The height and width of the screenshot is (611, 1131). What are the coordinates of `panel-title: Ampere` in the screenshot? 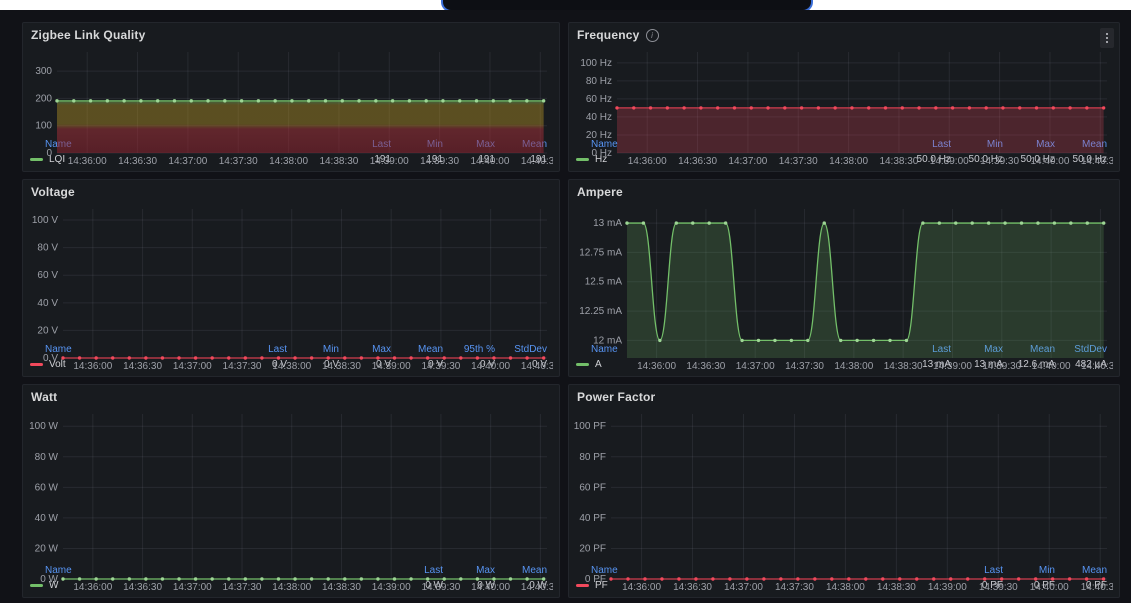 It's located at (600, 192).